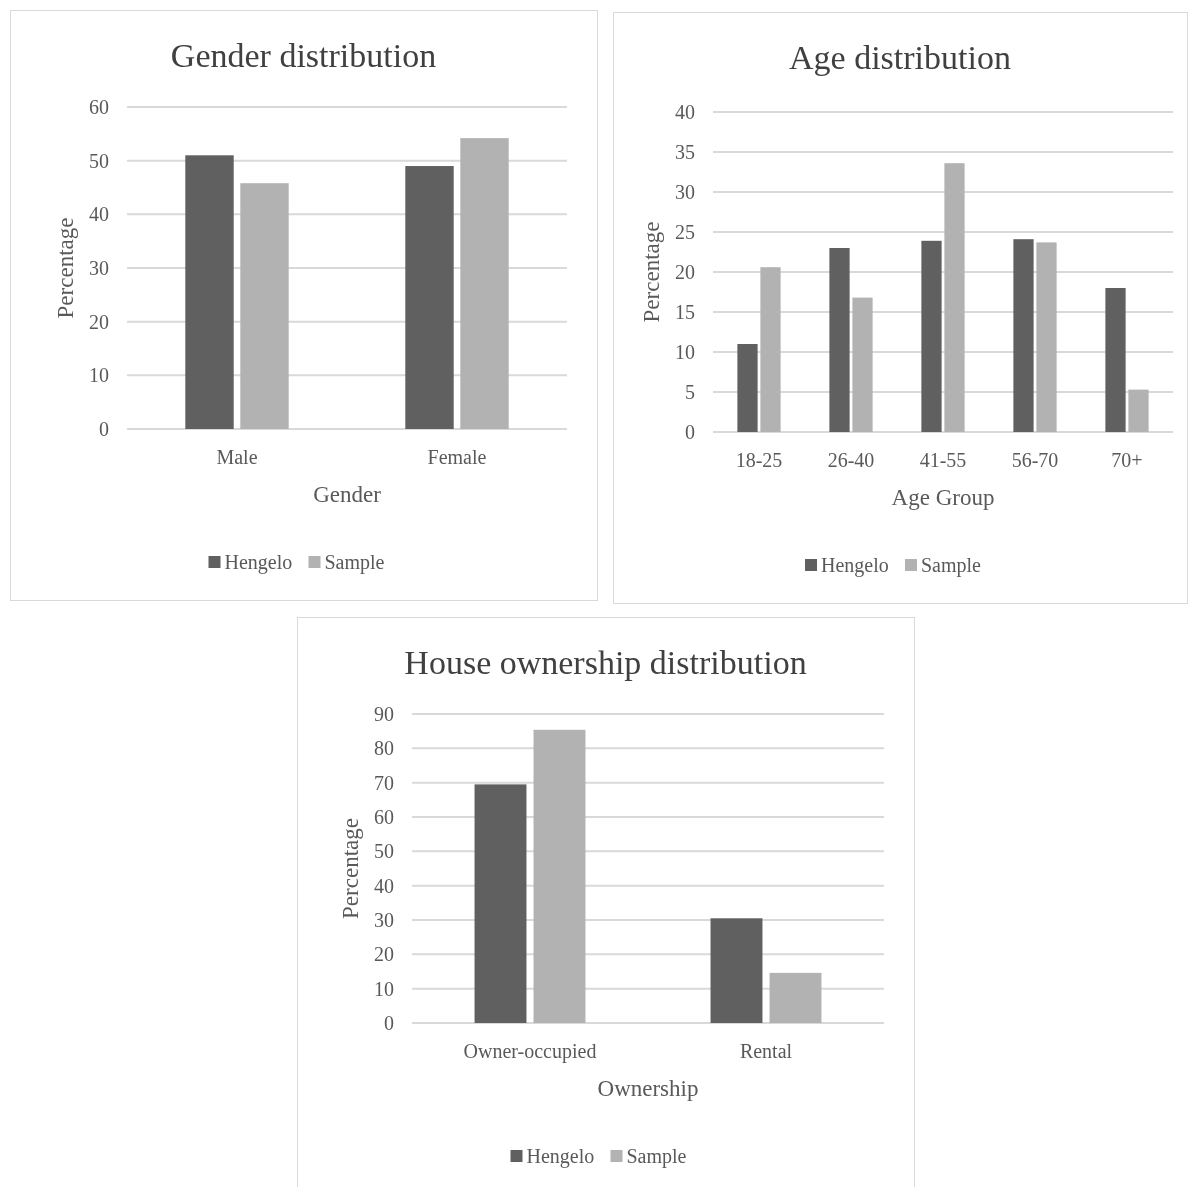 The height and width of the screenshot is (1187, 1188). I want to click on x-tick-label: 56-70, so click(1035, 460).